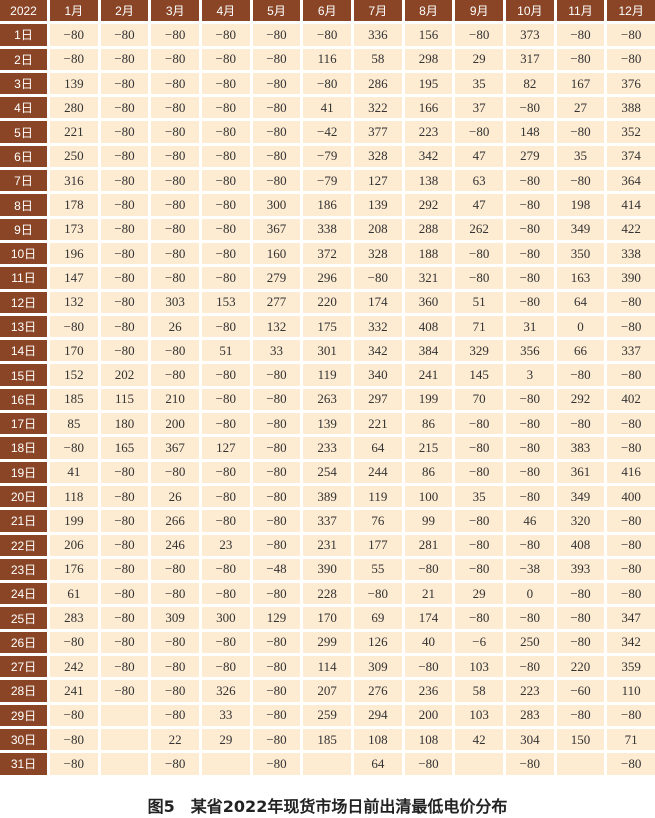 Image resolution: width=655 pixels, height=818 pixels. What do you see at coordinates (226, 448) in the screenshot?
I see `table-cell: 127` at bounding box center [226, 448].